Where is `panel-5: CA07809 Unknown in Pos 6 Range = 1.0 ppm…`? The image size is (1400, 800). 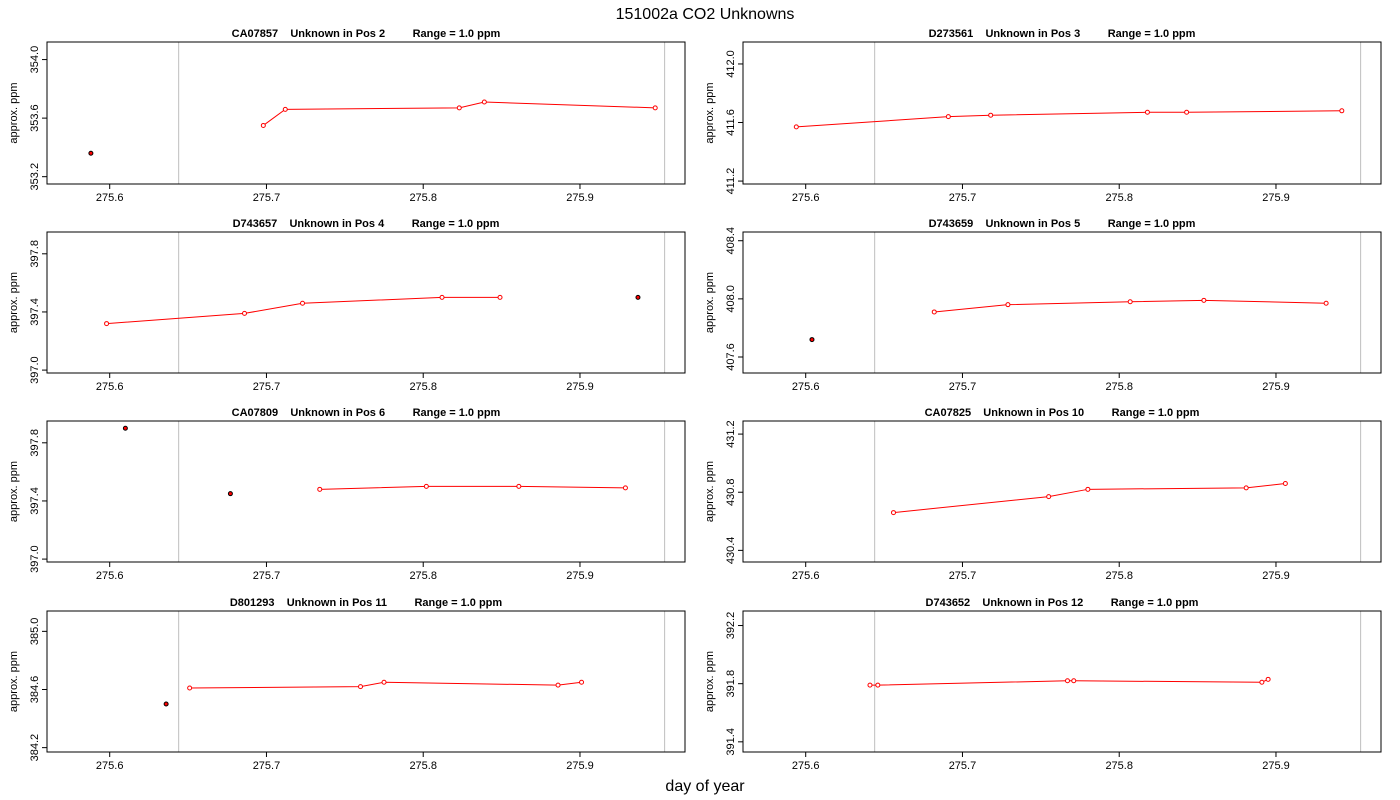
panel-5: CA07809 Unknown in Pos 6 Range = 1.0 ppm… is located at coordinates (347, 494).